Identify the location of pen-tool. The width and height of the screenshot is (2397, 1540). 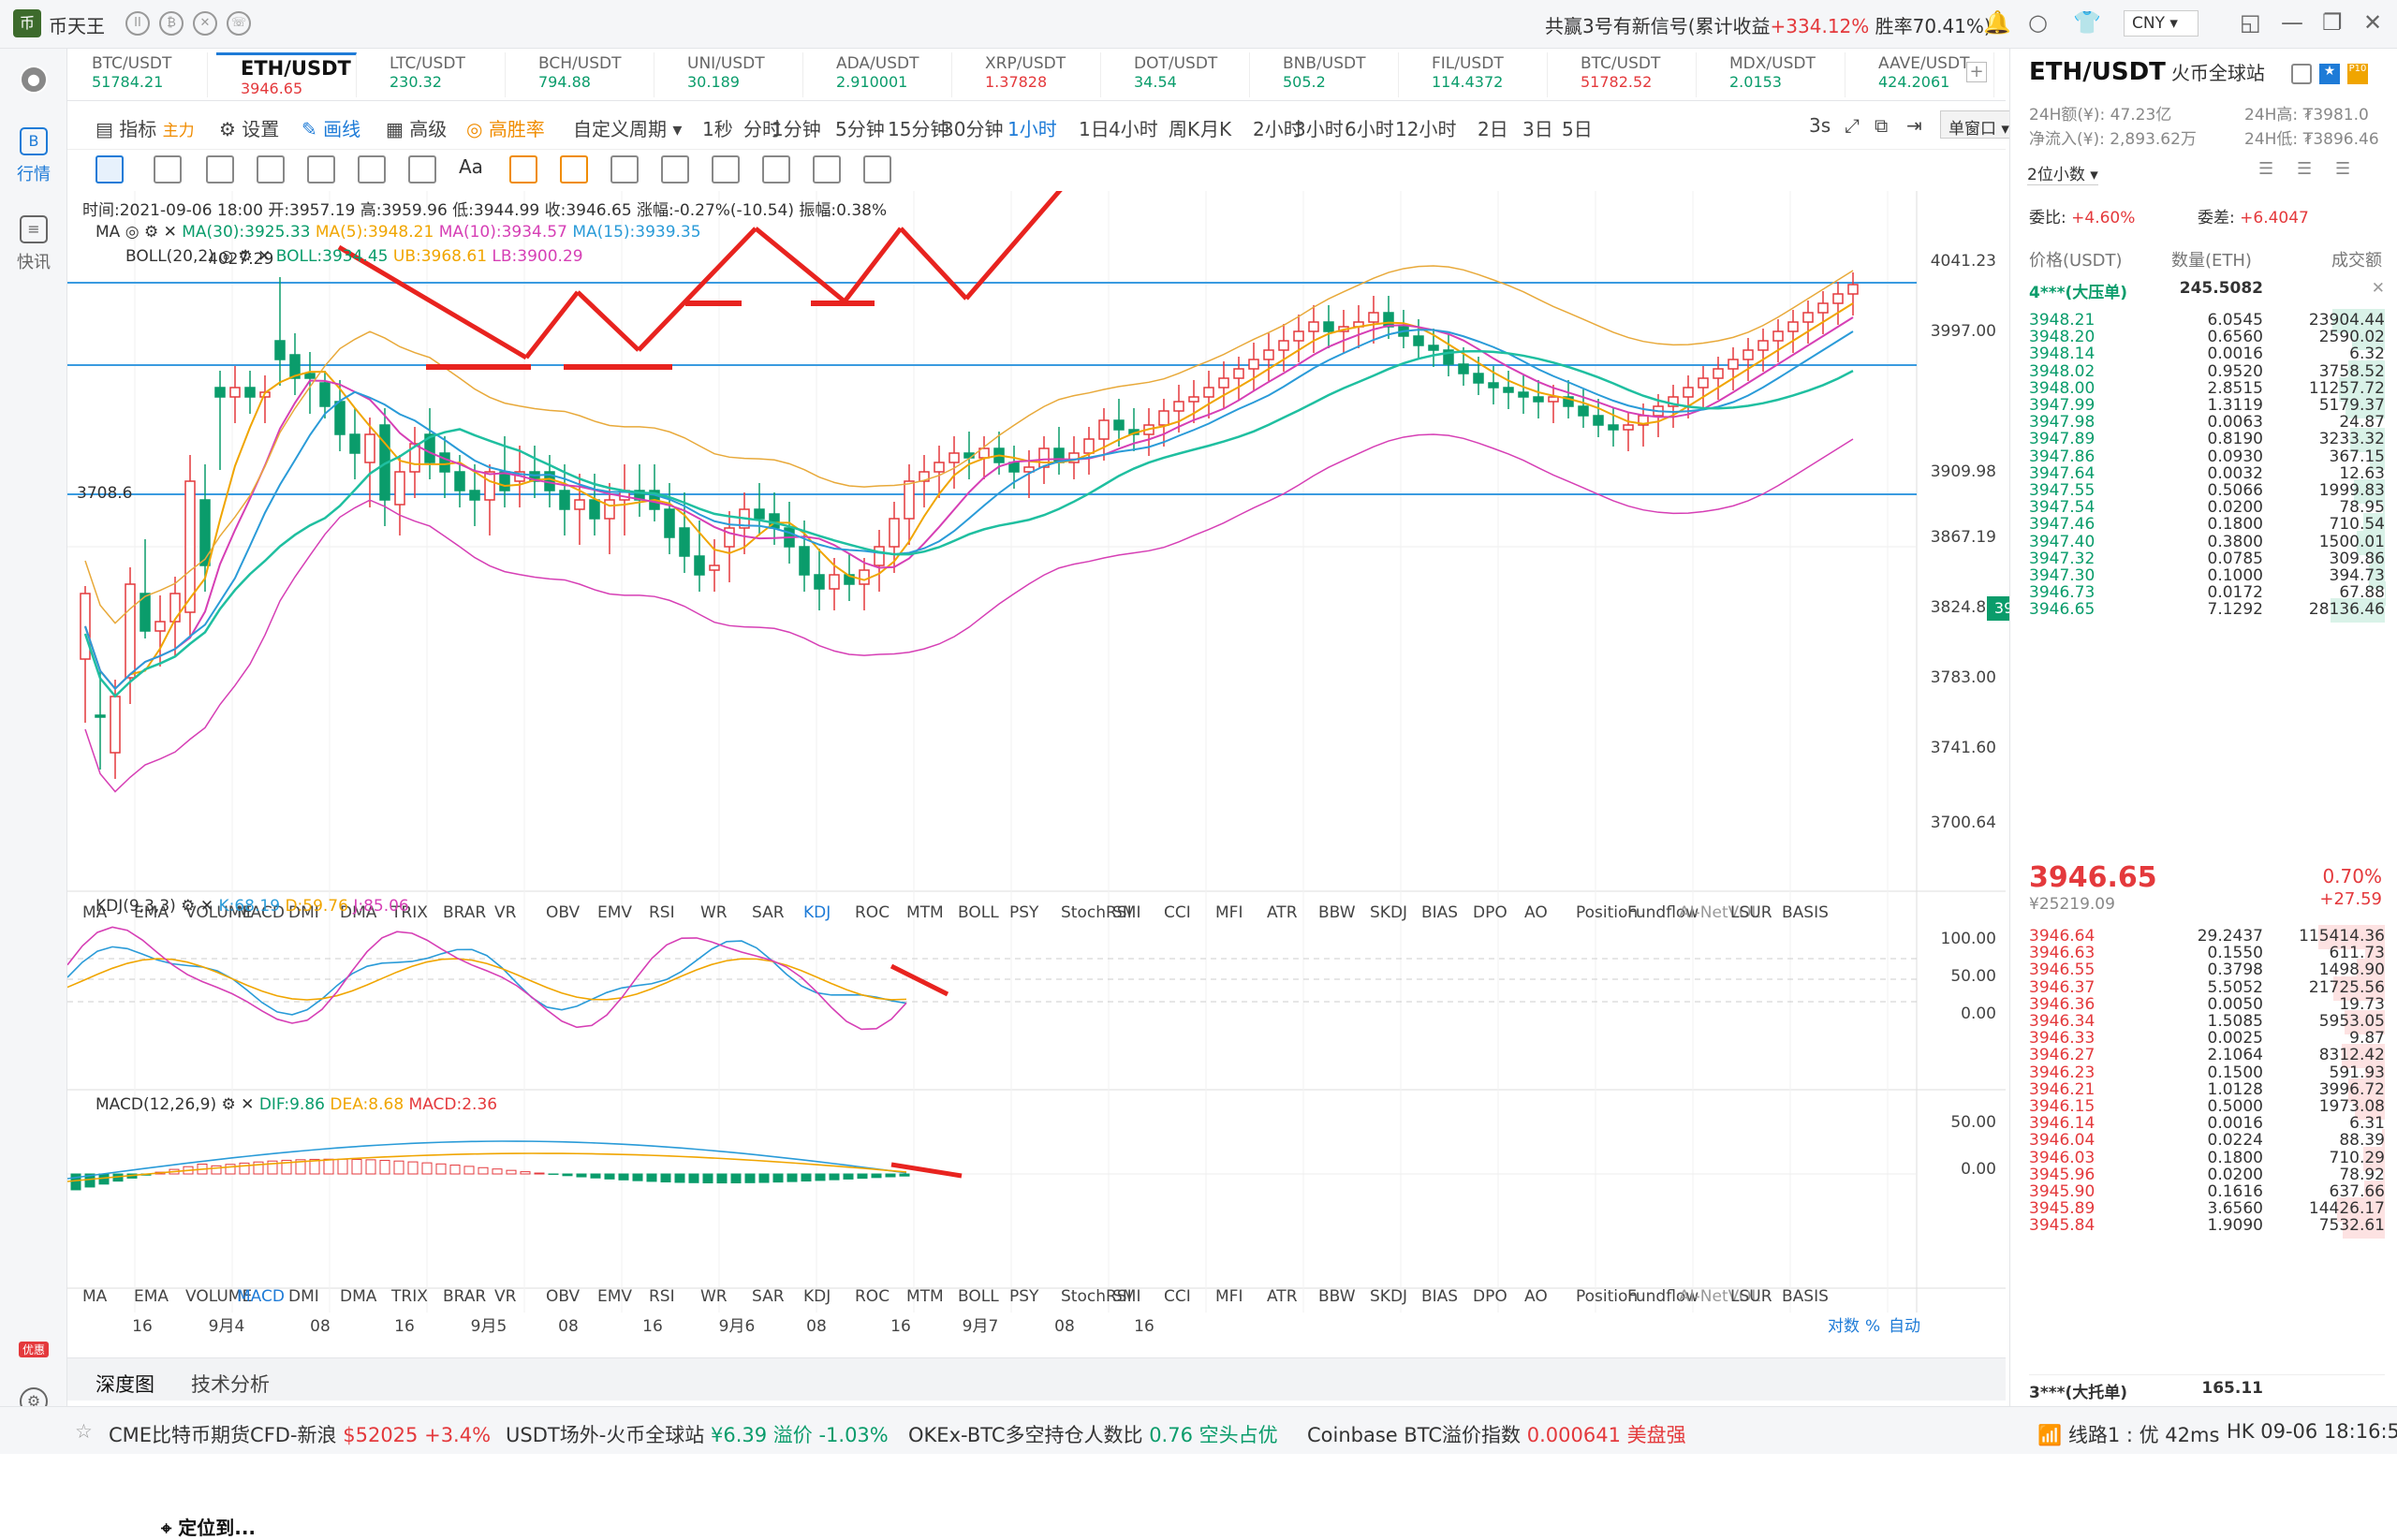
(675, 169).